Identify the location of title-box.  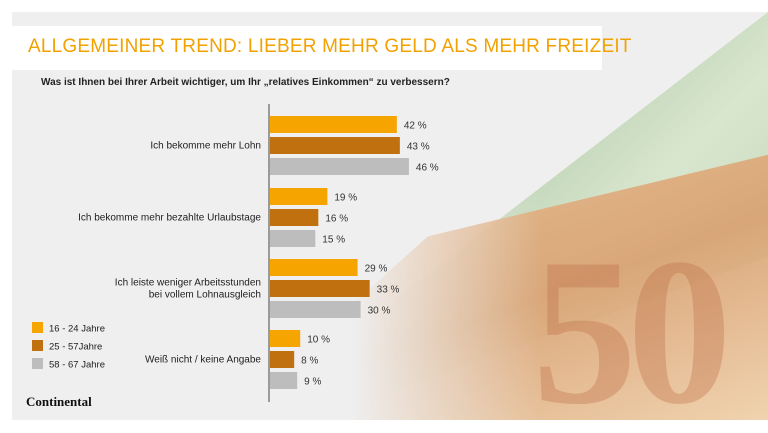
(307, 48).